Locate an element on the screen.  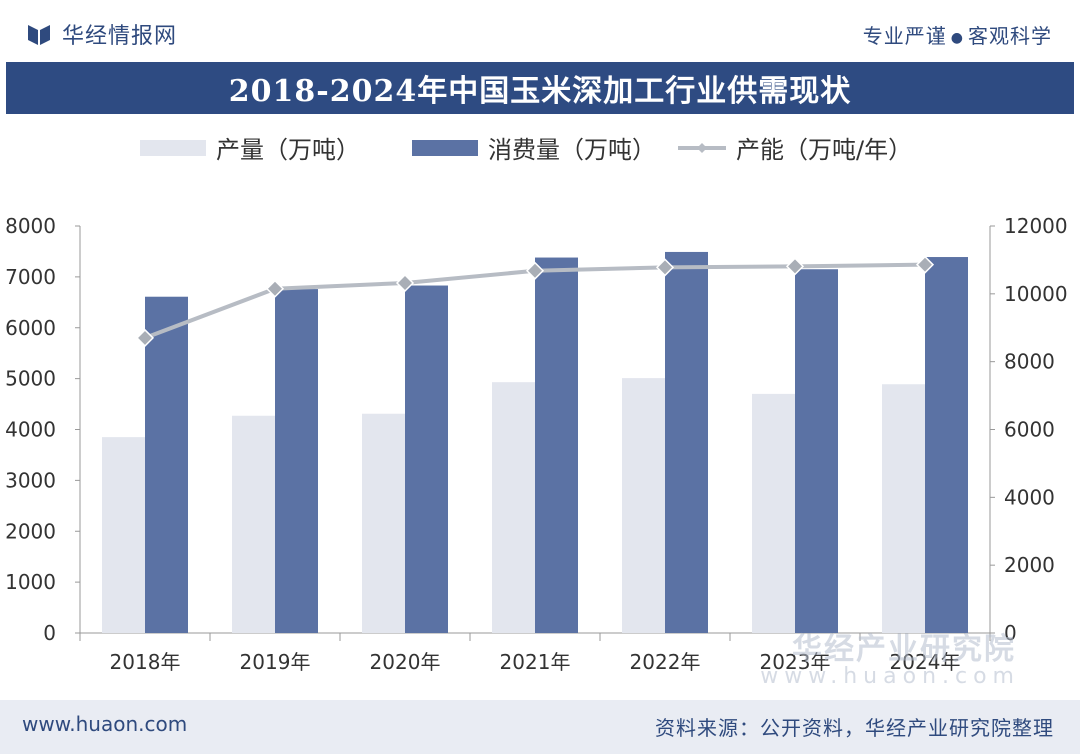
legend-label-capacity: 产能（万吨/年） is located at coordinates (824, 150).